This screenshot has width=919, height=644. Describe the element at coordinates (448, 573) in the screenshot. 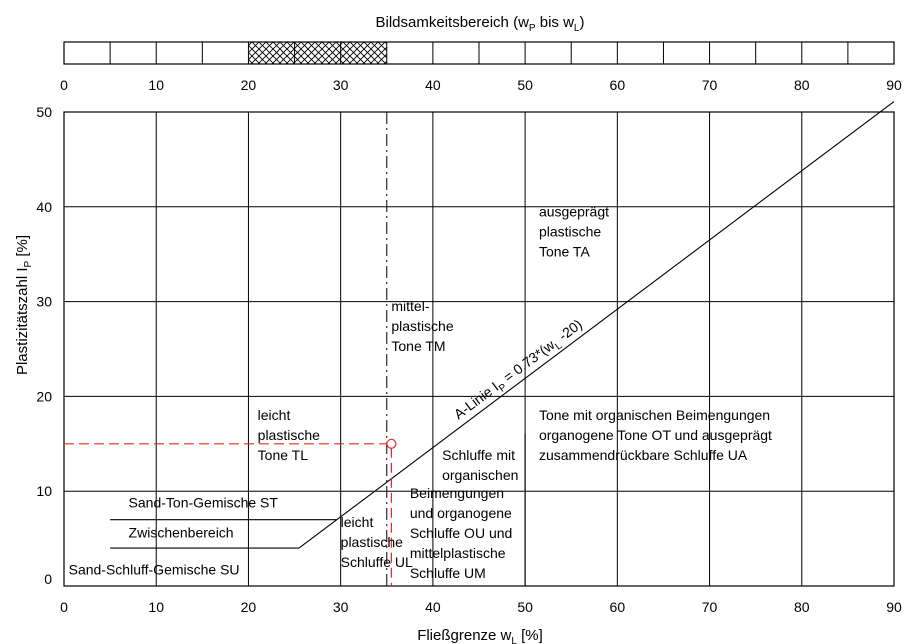

I see `region-label-line: Schluffe UM` at that location.